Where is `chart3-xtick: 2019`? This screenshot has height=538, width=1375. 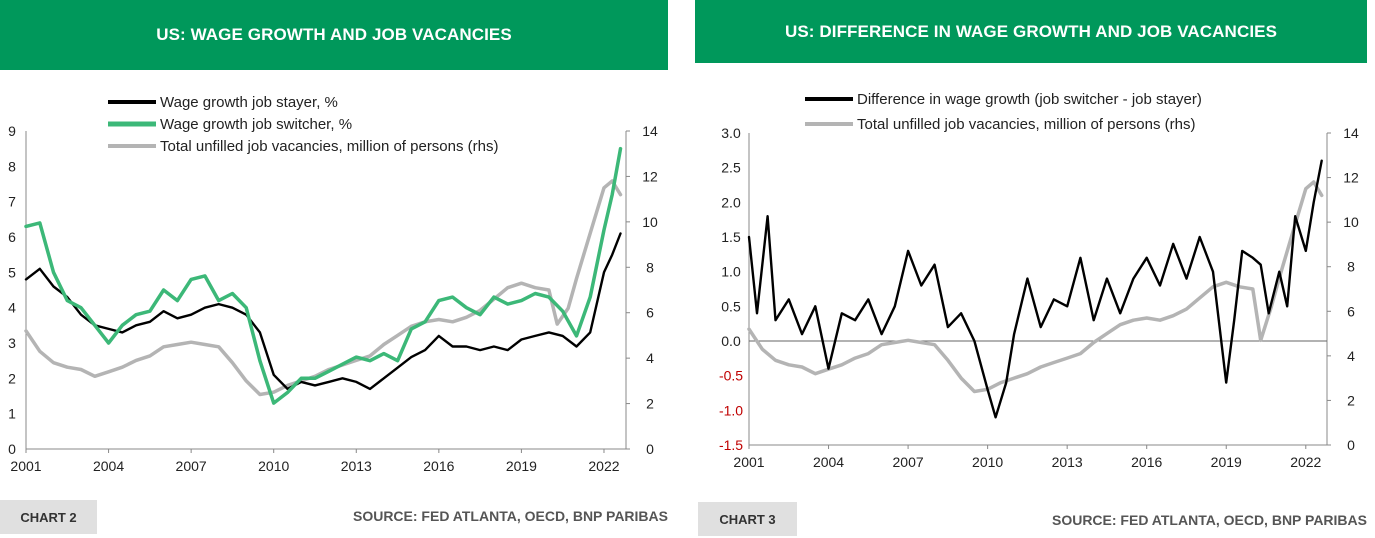 chart3-xtick: 2019 is located at coordinates (1226, 462).